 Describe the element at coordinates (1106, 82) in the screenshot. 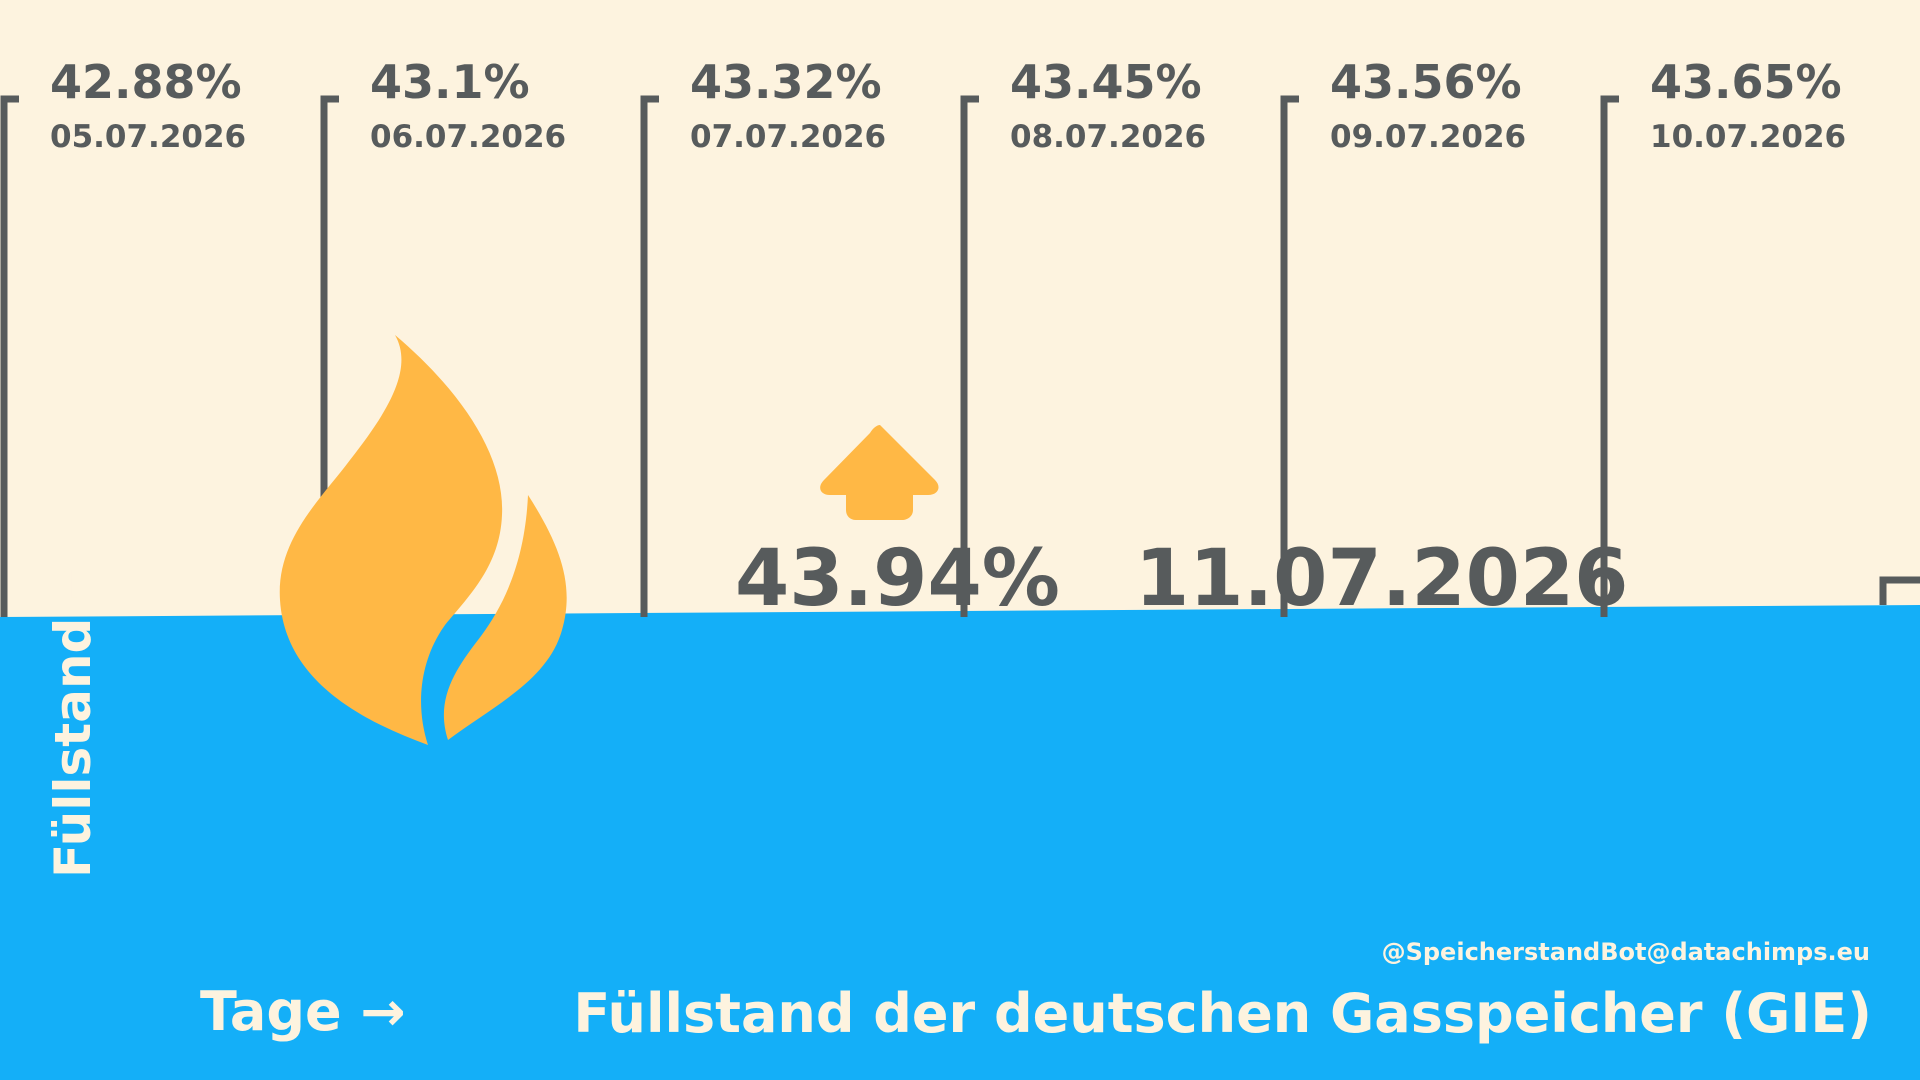

I see `data-label-value: 43.45%` at that location.